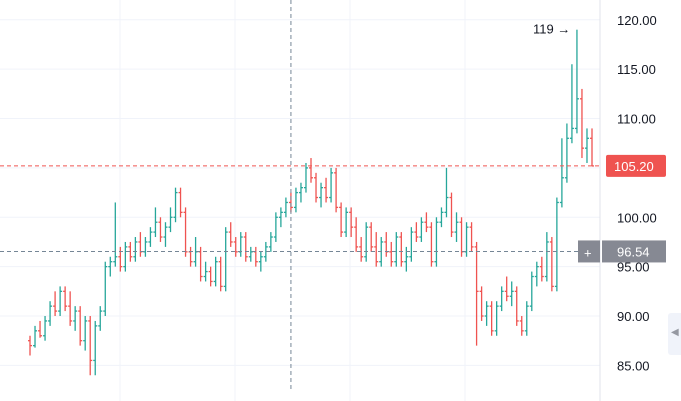 The width and height of the screenshot is (681, 401). I want to click on collapse-panel-button: ◀, so click(674, 334).